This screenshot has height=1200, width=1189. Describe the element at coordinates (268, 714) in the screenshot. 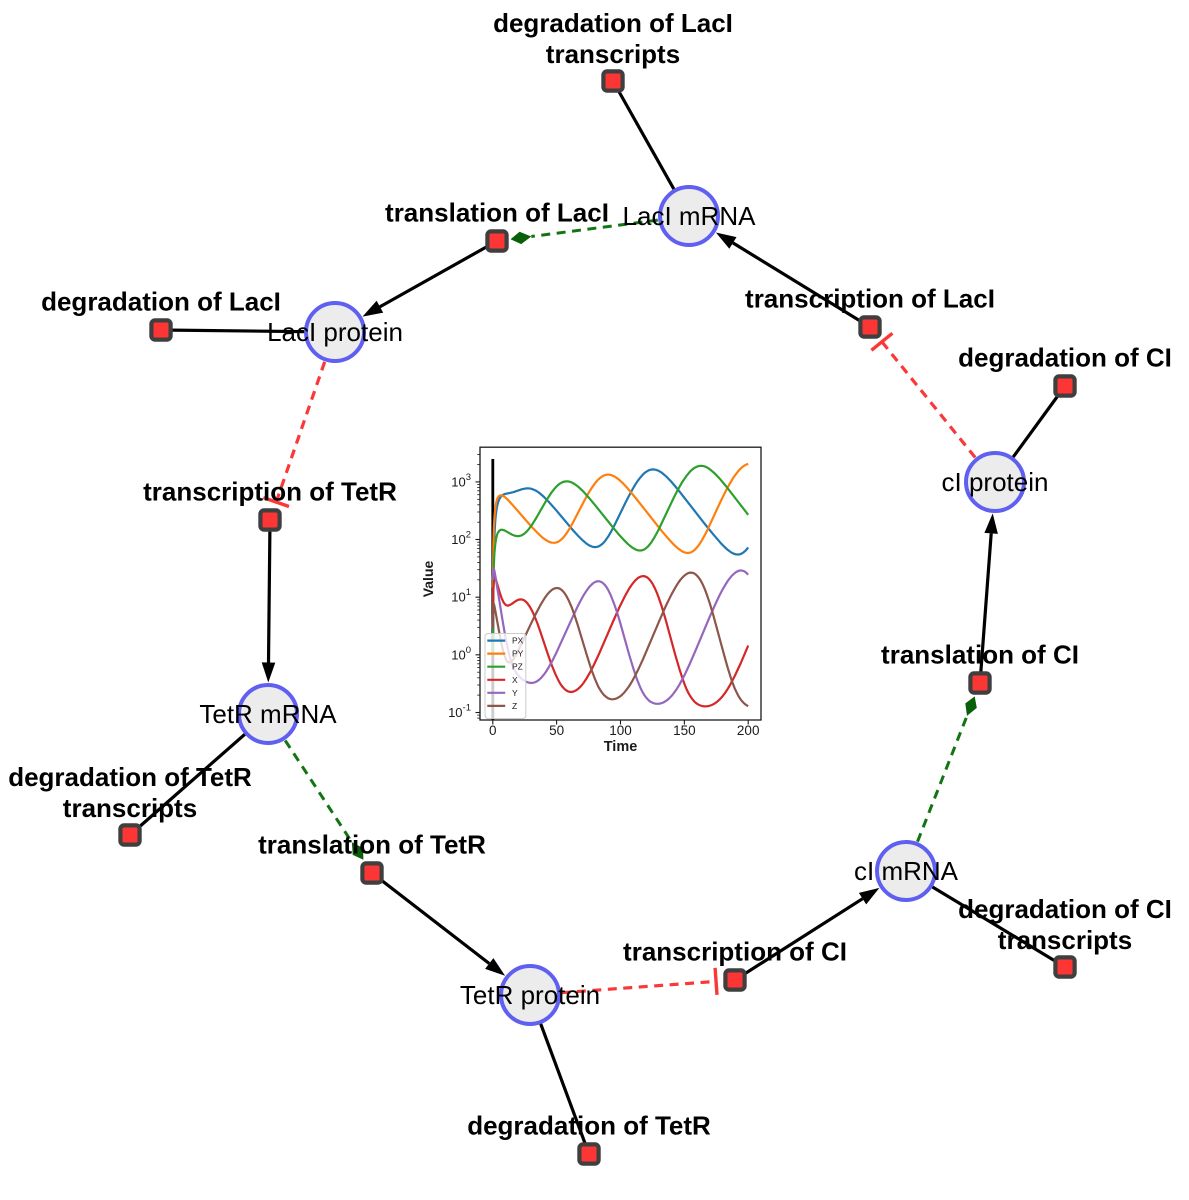

I see `svg-text: TetR mRNA` at that location.